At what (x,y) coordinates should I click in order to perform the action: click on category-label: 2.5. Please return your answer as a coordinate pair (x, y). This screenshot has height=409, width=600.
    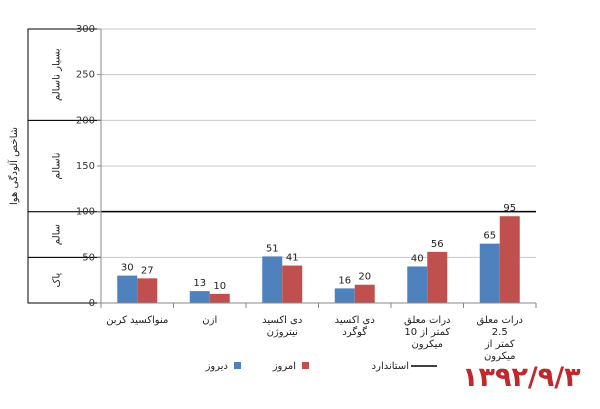
    Looking at the image, I should click on (500, 332).